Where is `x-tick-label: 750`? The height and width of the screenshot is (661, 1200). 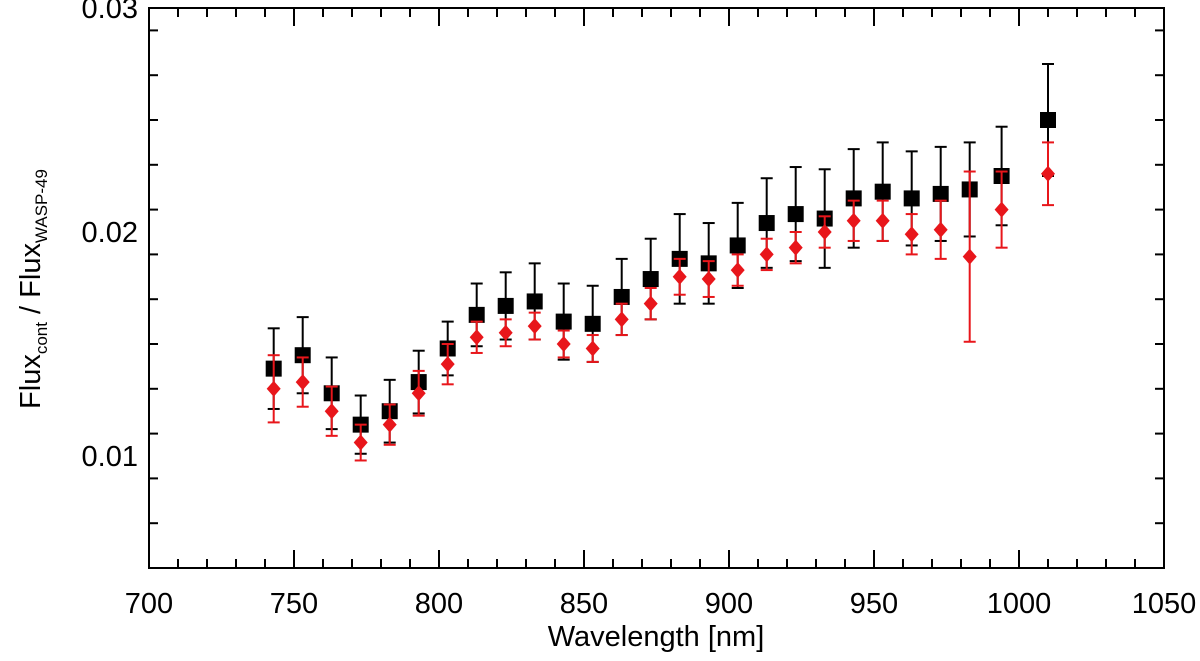
x-tick-label: 750 is located at coordinates (294, 604).